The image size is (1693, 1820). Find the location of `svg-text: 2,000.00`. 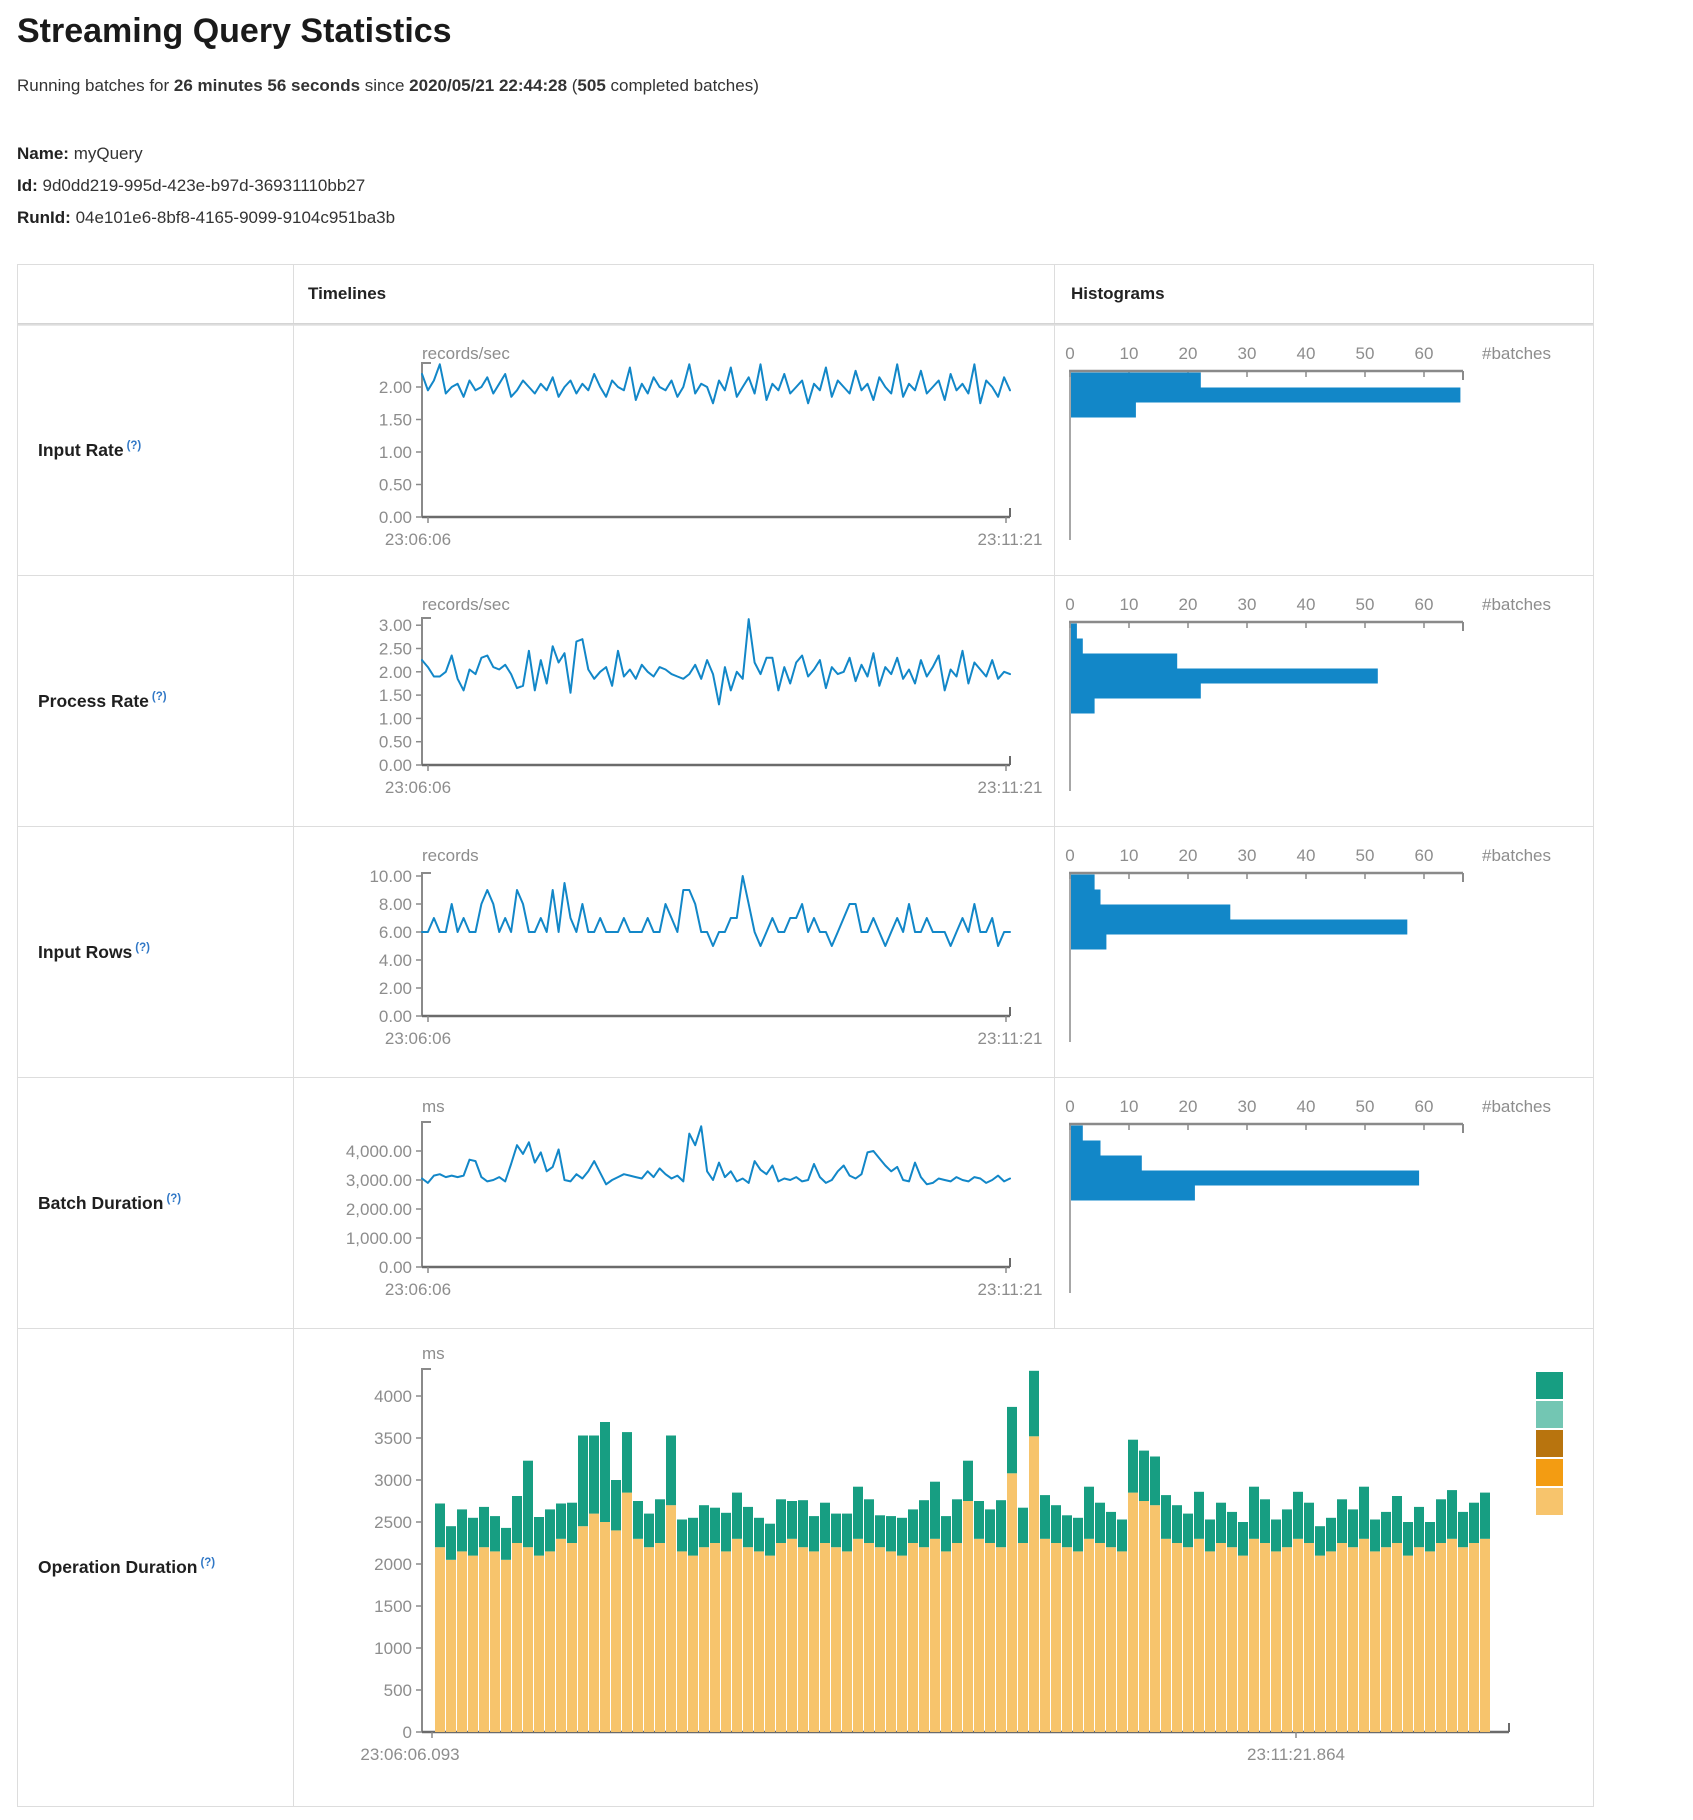

svg-text: 2,000.00 is located at coordinates (379, 1209).